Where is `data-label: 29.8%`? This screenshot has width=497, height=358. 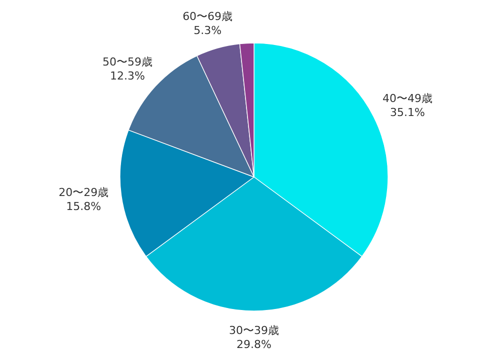 data-label: 29.8% is located at coordinates (254, 344).